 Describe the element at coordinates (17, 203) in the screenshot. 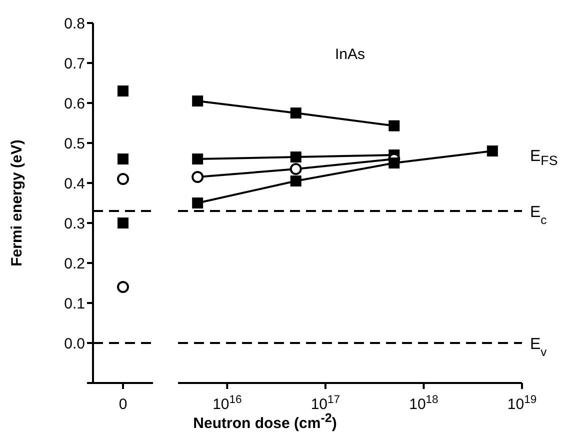

I see `y-axis-title: Fermi energy (eV)` at that location.